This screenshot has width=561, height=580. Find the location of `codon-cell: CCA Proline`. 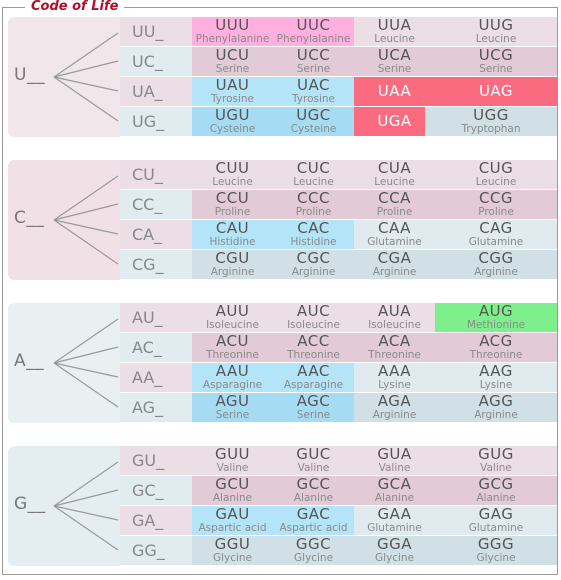

codon-cell: CCA Proline is located at coordinates (394, 204).